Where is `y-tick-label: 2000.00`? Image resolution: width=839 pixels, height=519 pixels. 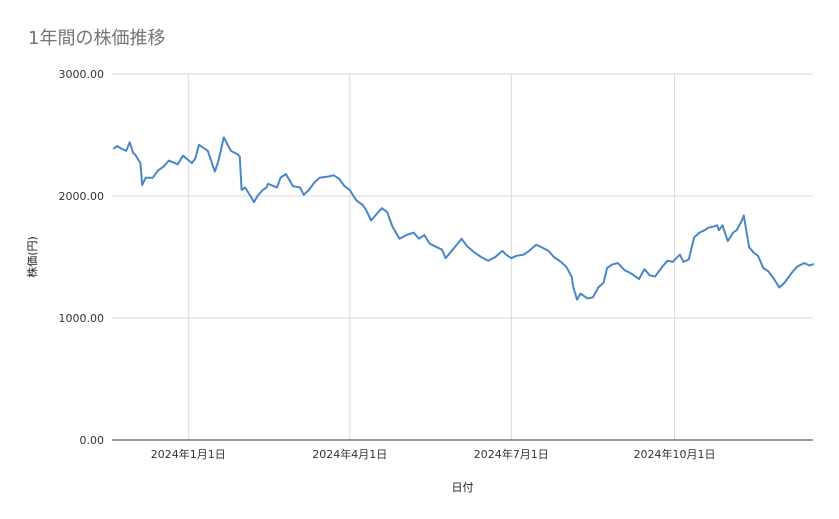
y-tick-label: 2000.00 is located at coordinates (82, 196).